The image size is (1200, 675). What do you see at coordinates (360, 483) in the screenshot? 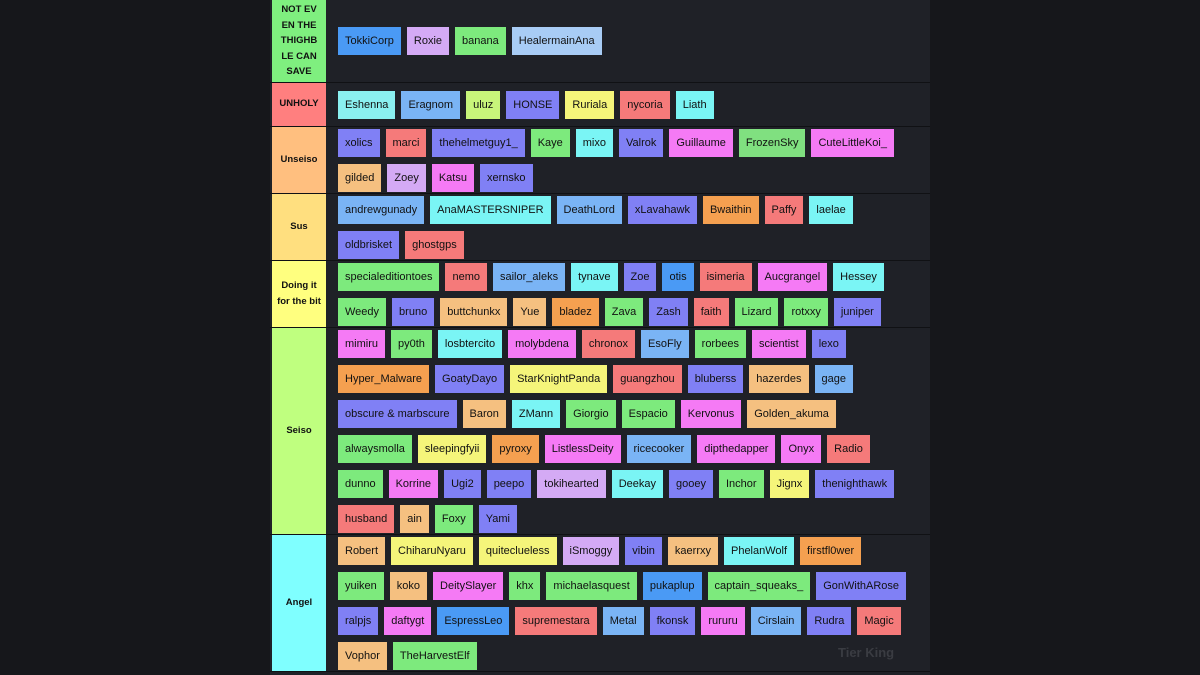
I see `tier-item: dunno` at bounding box center [360, 483].